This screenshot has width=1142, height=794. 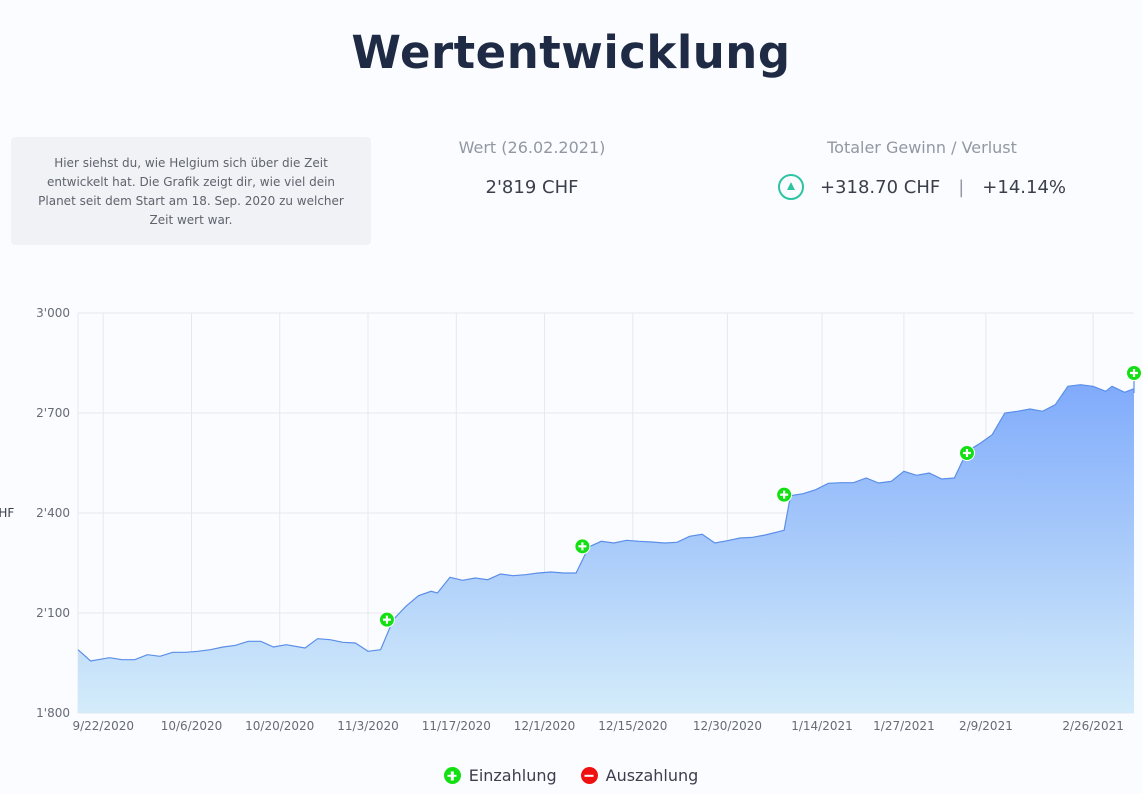 I want to click on gain-absolute: +318.70 CHF, so click(x=880, y=187).